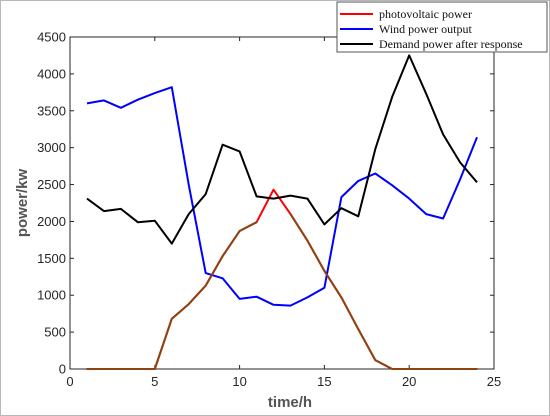  What do you see at coordinates (324, 381) in the screenshot?
I see `x-tick-label: 15` at bounding box center [324, 381].